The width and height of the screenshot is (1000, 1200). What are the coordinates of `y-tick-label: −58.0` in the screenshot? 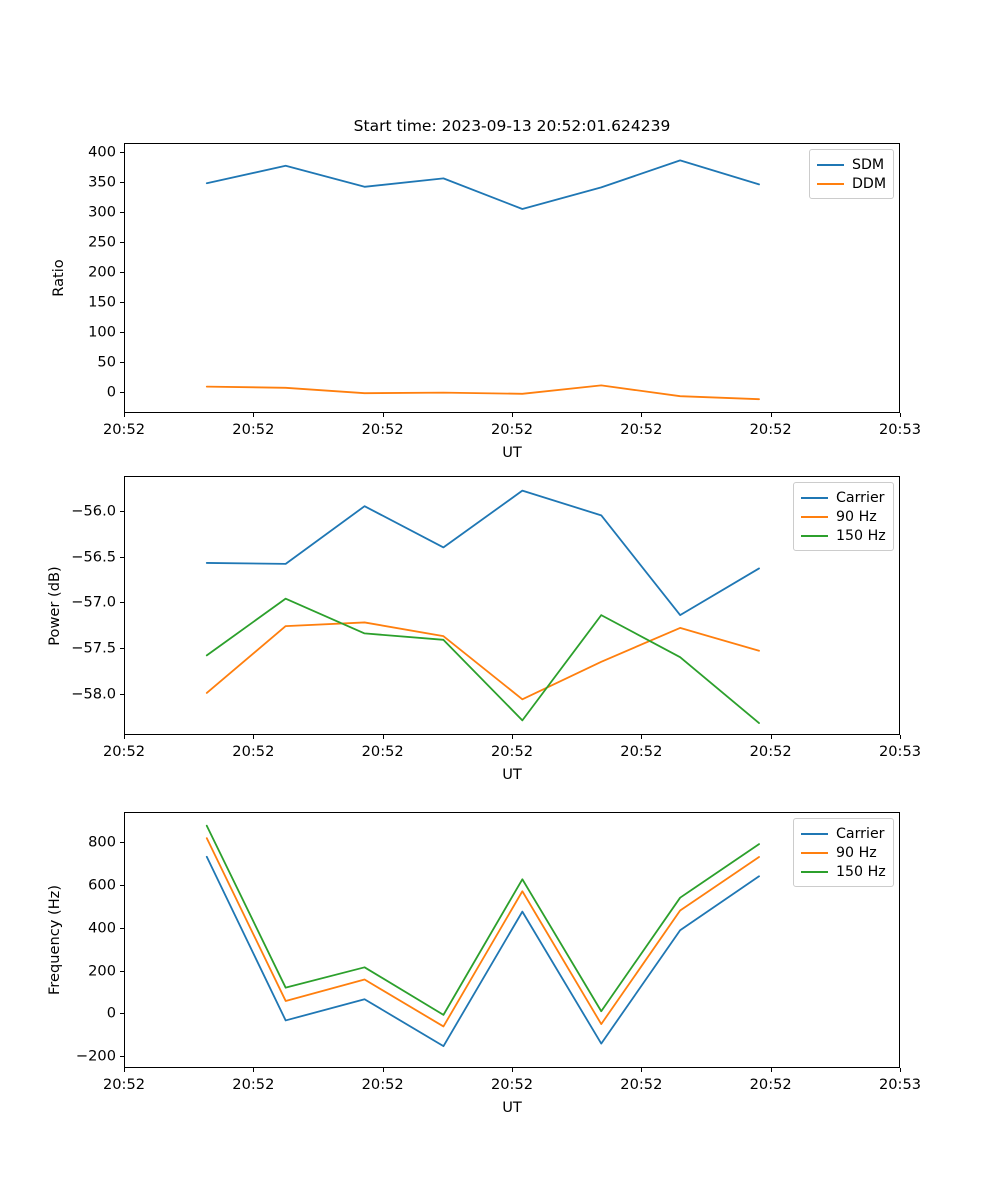 It's located at (93, 694).